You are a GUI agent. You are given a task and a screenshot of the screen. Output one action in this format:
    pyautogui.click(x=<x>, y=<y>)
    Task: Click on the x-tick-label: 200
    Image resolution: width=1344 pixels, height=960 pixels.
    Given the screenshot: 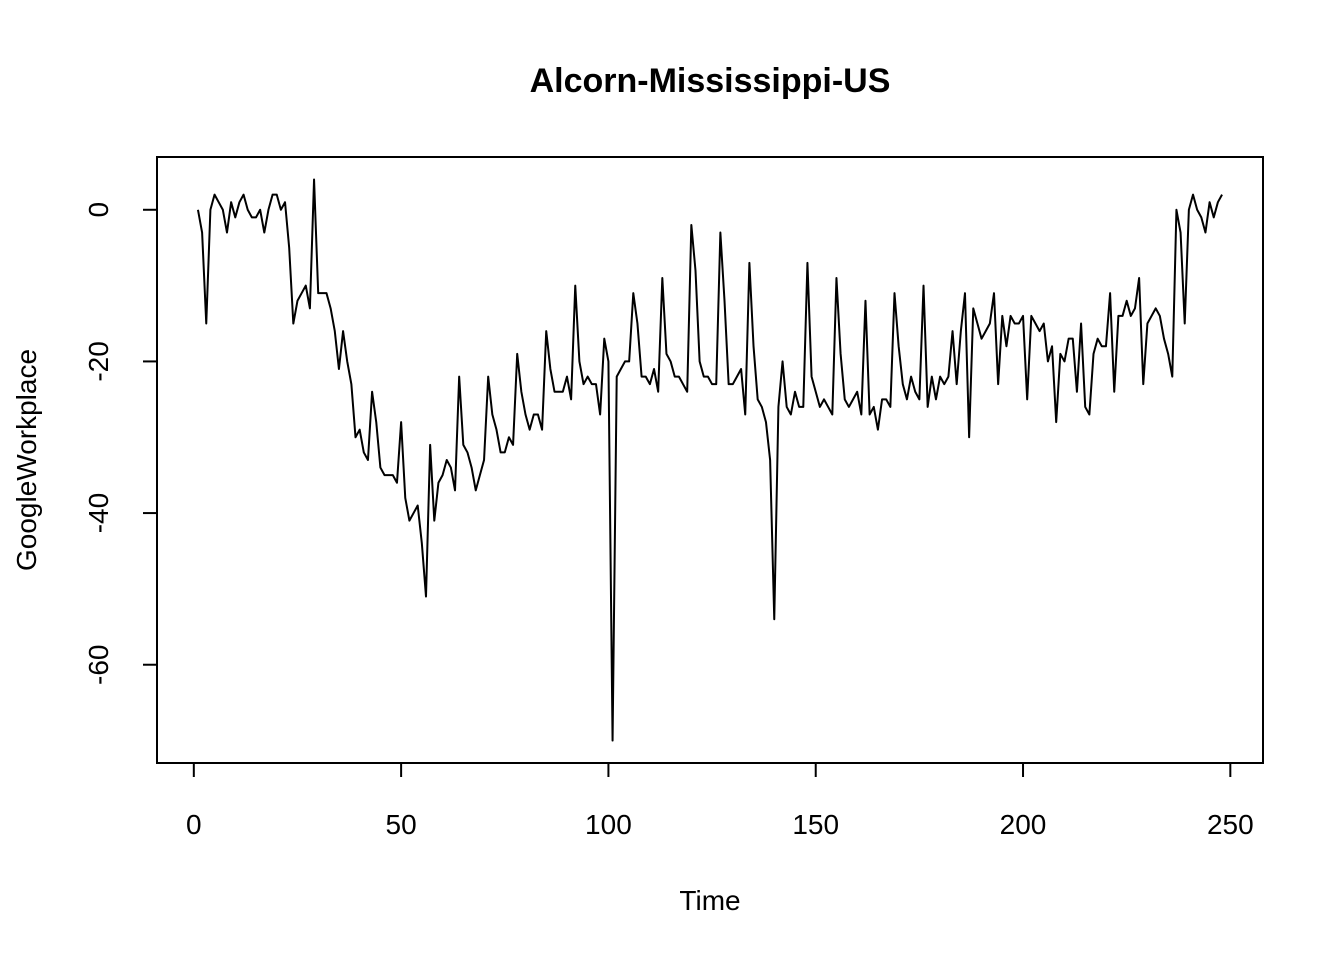 What is the action you would take?
    pyautogui.click(x=1023, y=824)
    